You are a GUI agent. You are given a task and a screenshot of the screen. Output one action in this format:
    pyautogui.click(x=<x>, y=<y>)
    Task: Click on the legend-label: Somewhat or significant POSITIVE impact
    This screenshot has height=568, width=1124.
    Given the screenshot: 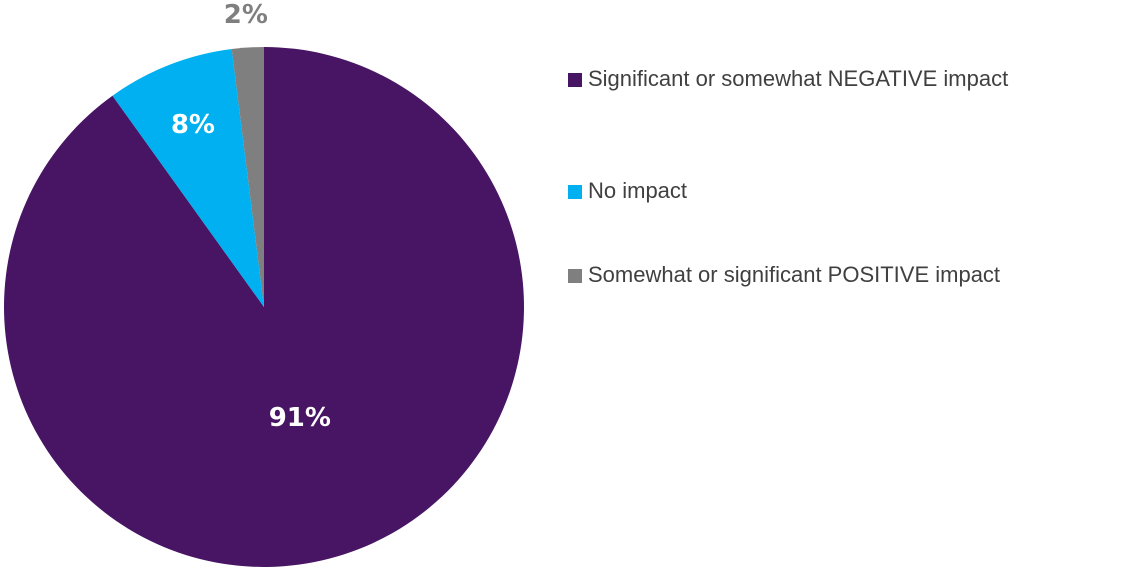 What is the action you would take?
    pyautogui.click(x=794, y=274)
    